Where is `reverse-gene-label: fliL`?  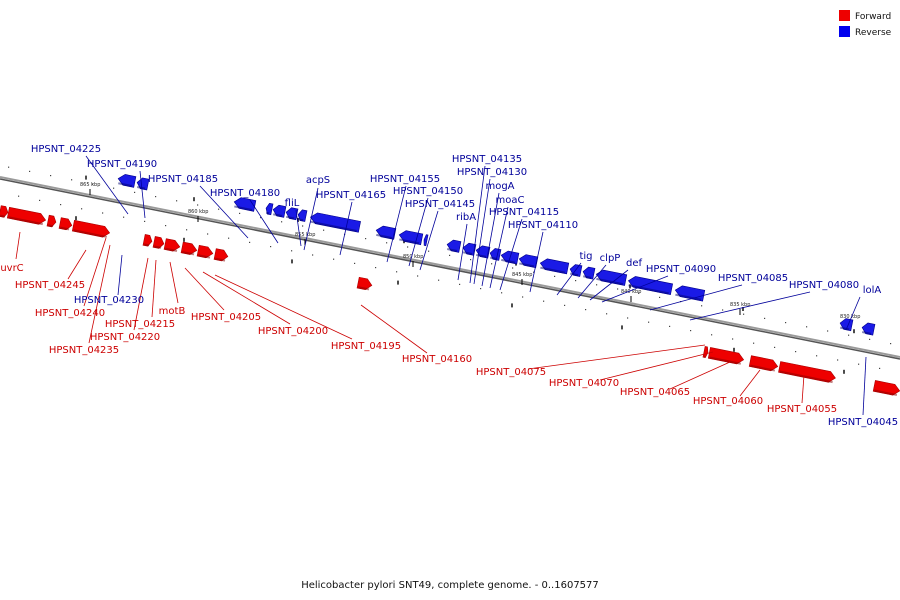
reverse-gene-label: fliL is located at coordinates (292, 203).